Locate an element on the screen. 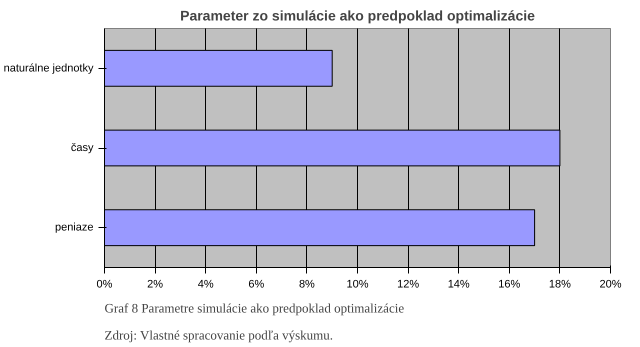  chart-title: Parameter zo simulácie ako predpoklad optimalizácie is located at coordinates (358, 16).